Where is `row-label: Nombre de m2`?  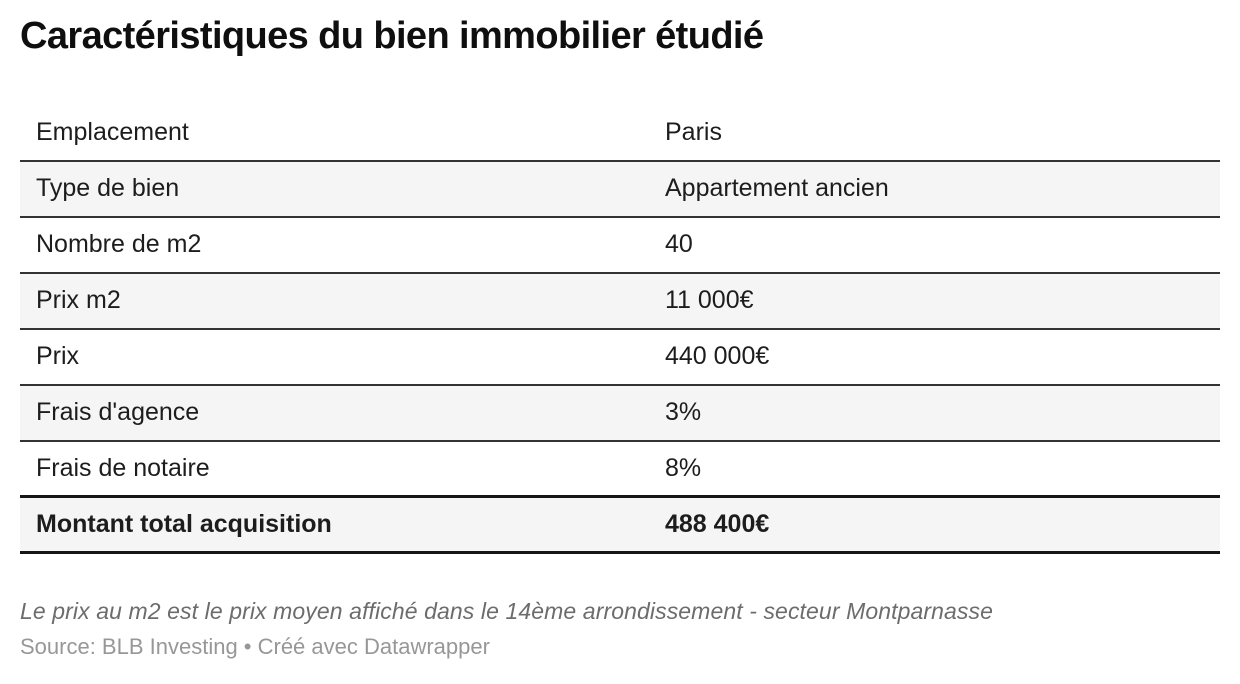 row-label: Nombre de m2 is located at coordinates (119, 244).